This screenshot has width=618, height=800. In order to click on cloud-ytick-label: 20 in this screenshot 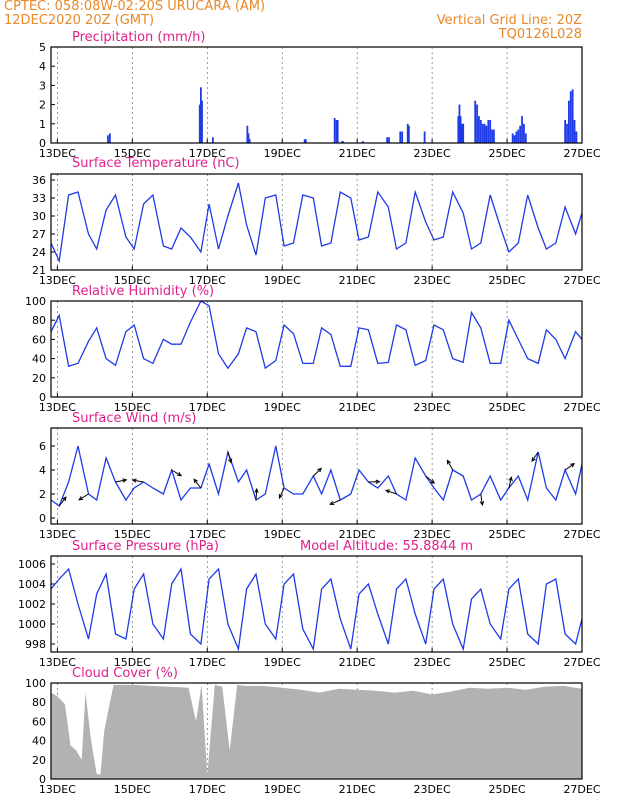, I will do `click(39, 760)`.